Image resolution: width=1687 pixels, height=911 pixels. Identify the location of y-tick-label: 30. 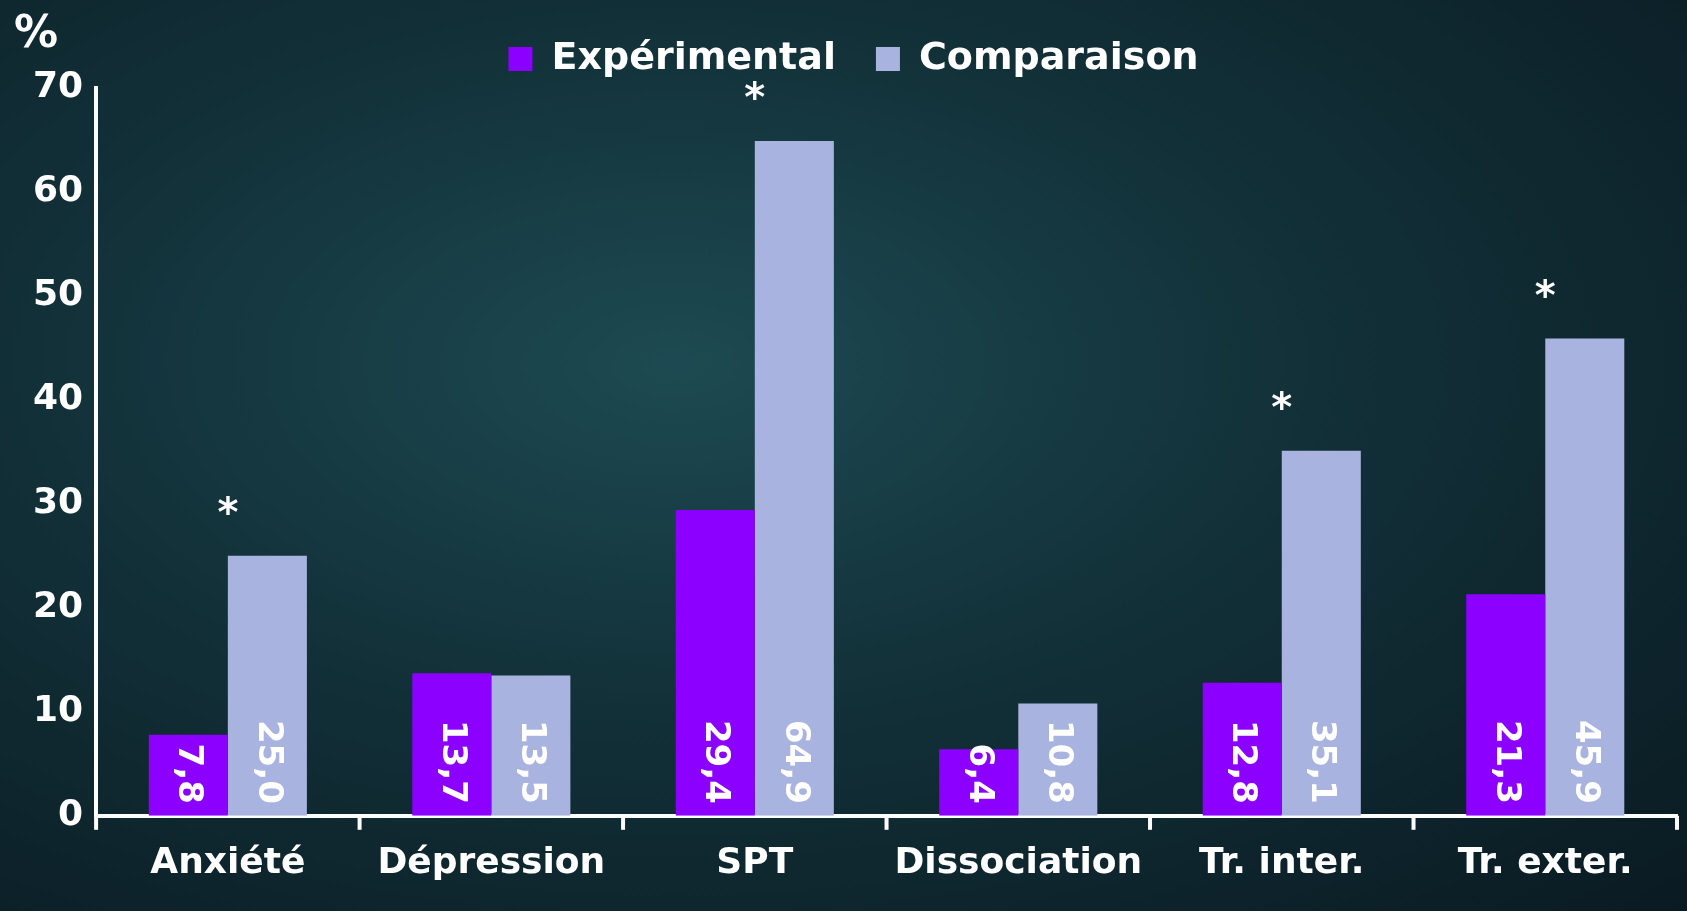
(58, 501).